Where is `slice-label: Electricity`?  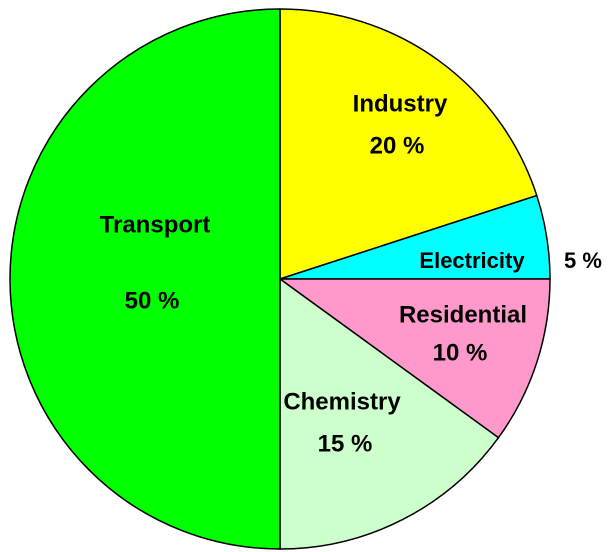 slice-label: Electricity is located at coordinates (472, 260).